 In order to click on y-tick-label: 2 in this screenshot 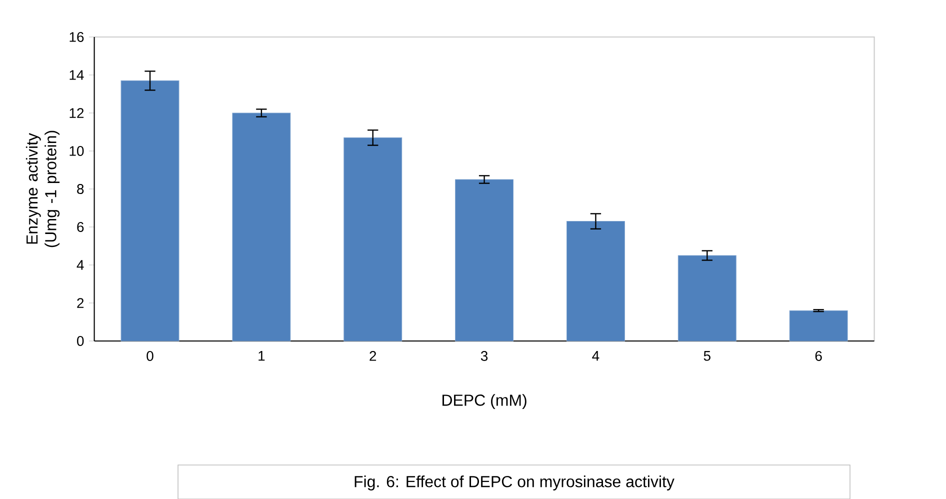, I will do `click(80, 303)`.